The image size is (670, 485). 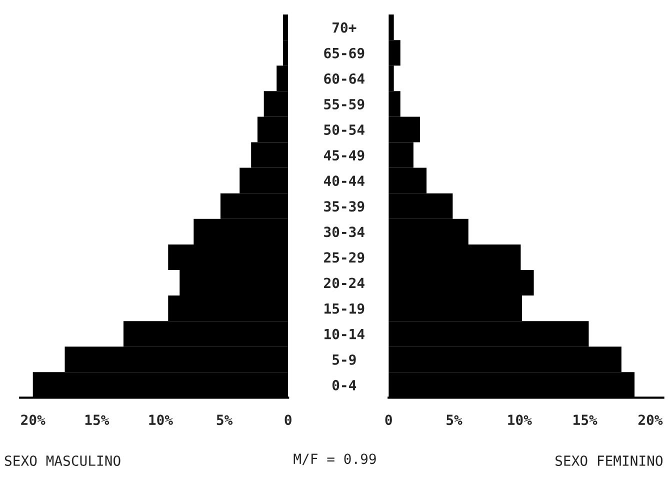 I want to click on y-tick-label: 55-59, so click(x=344, y=104).